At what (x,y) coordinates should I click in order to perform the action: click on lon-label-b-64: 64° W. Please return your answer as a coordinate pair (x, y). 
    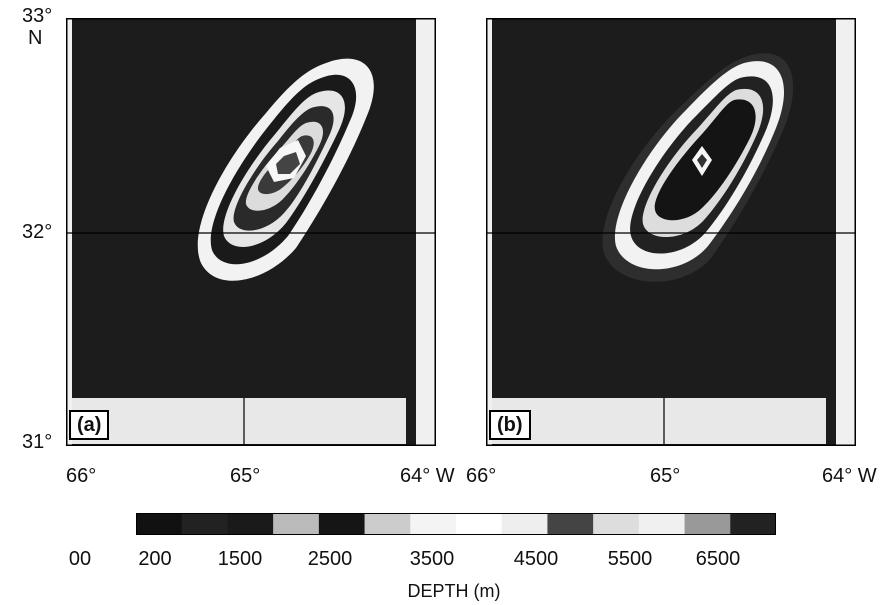
    Looking at the image, I should click on (849, 476).